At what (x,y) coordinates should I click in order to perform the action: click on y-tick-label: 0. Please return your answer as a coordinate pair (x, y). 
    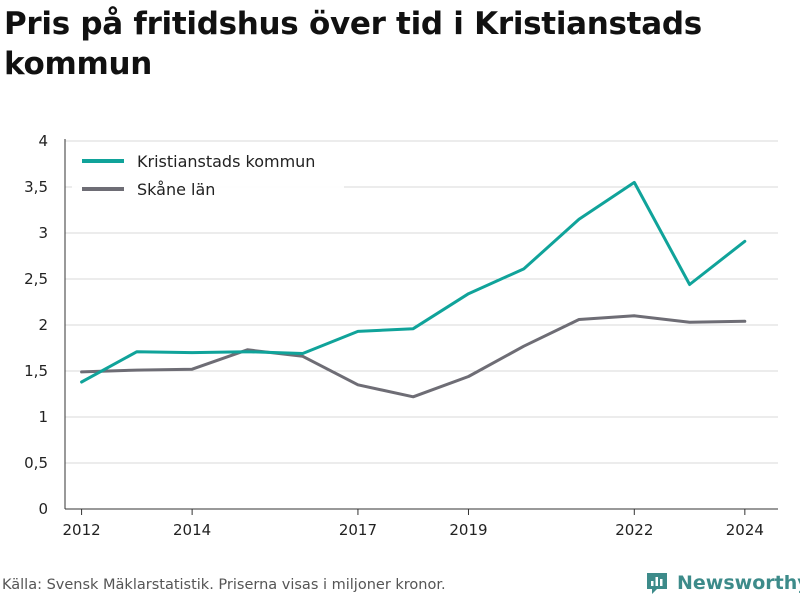
    Looking at the image, I should click on (43, 509).